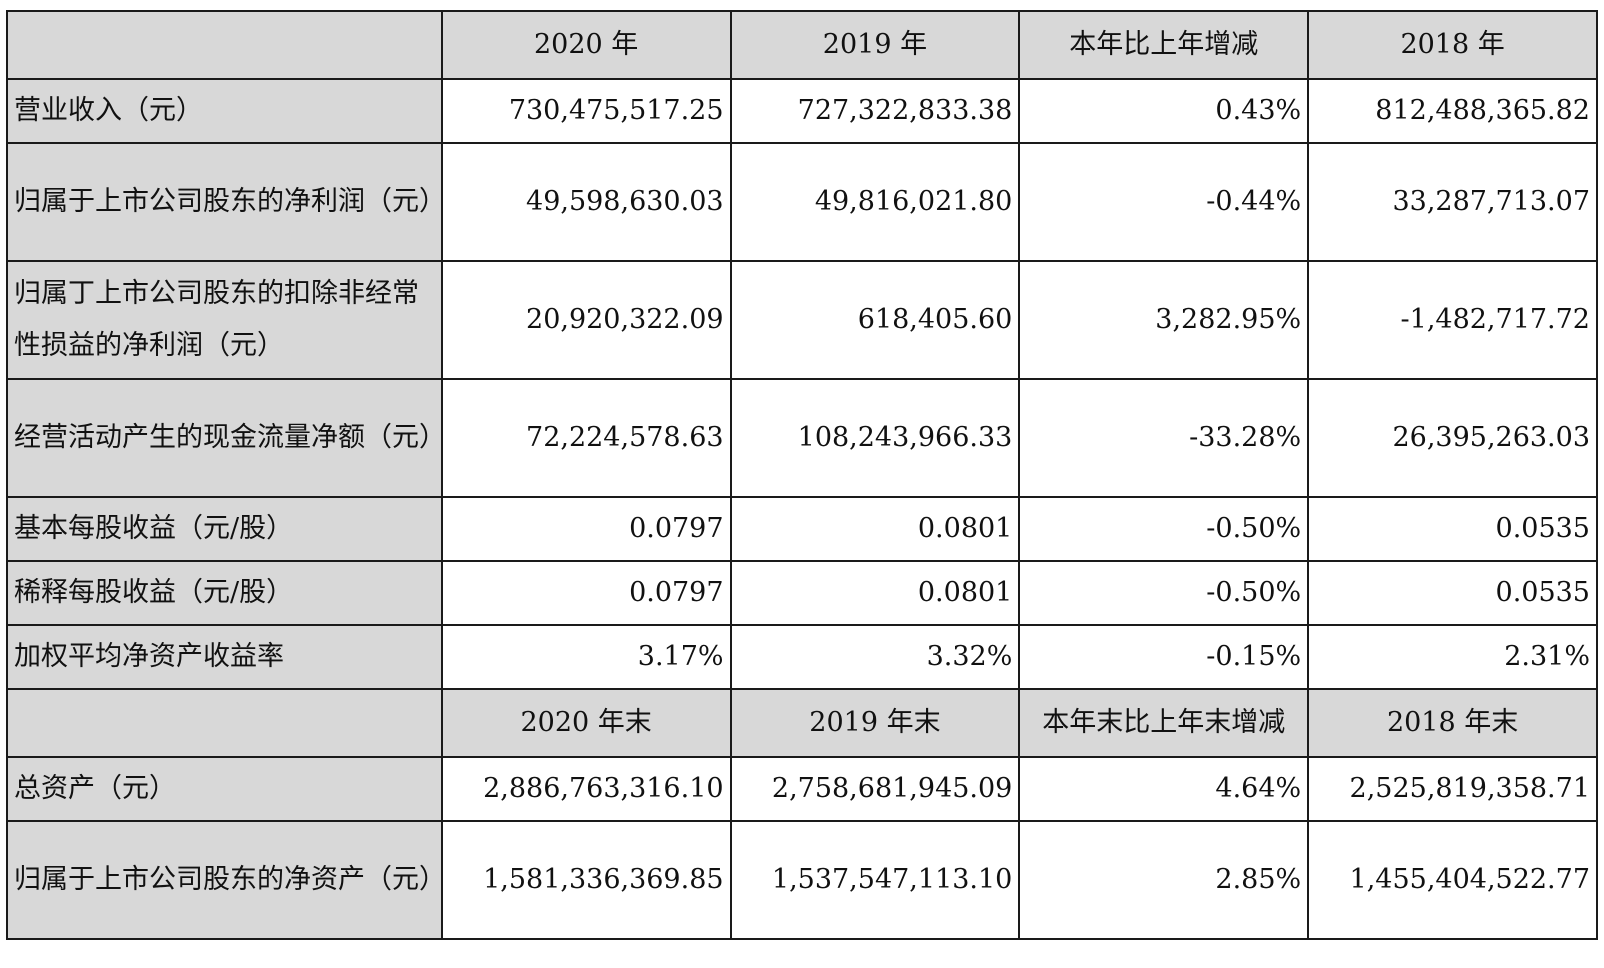 The height and width of the screenshot is (968, 1604). I want to click on value-cell: 3.32%, so click(875, 657).